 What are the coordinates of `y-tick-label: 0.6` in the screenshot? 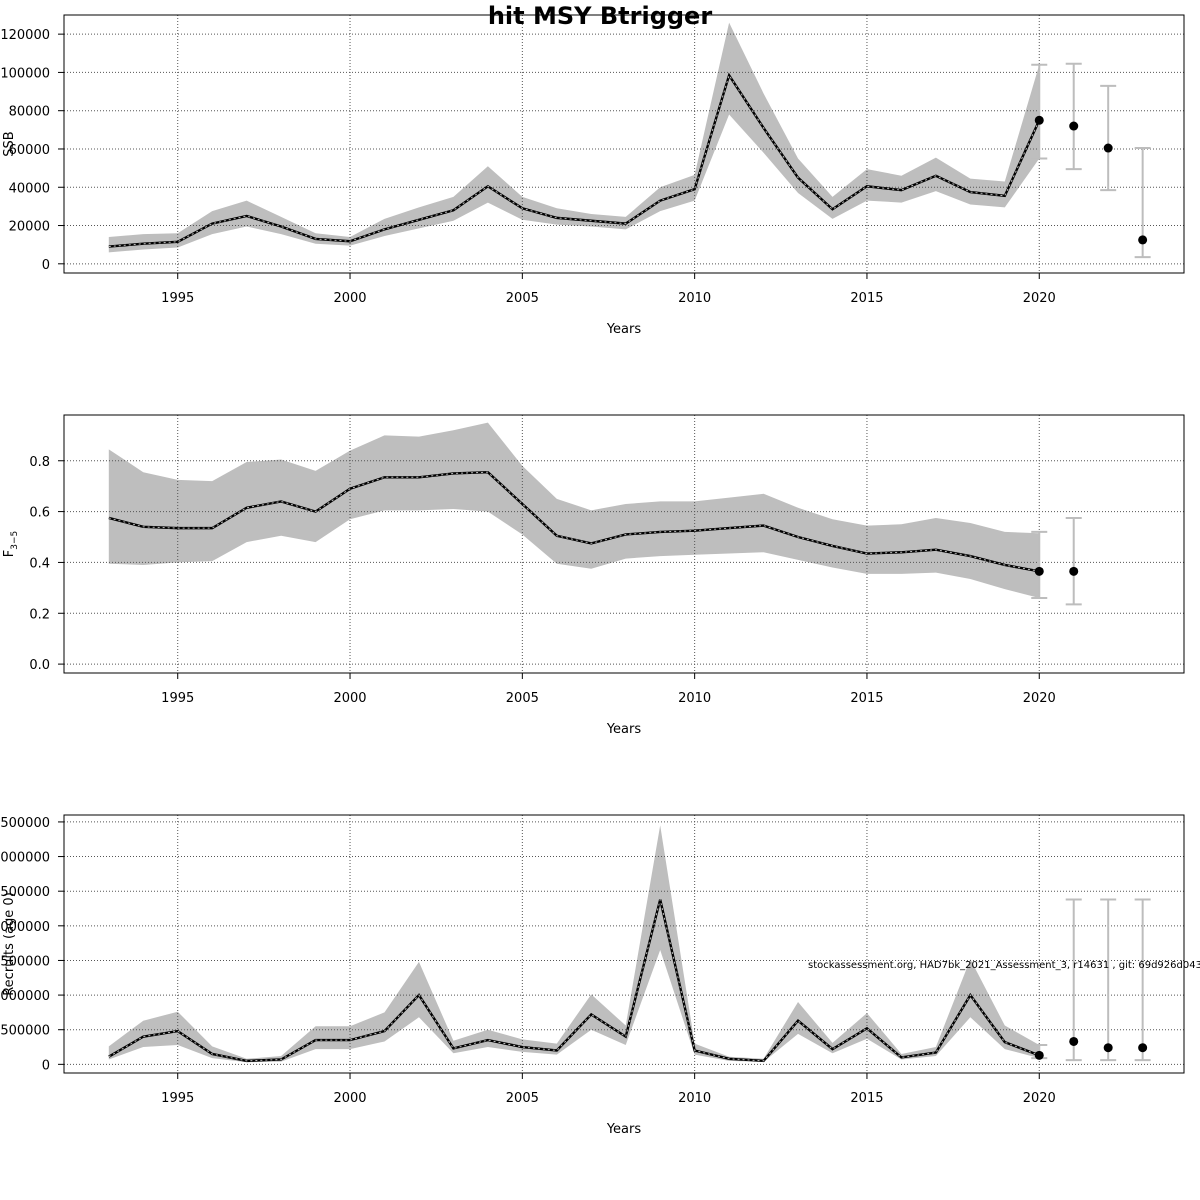 It's located at (39, 513).